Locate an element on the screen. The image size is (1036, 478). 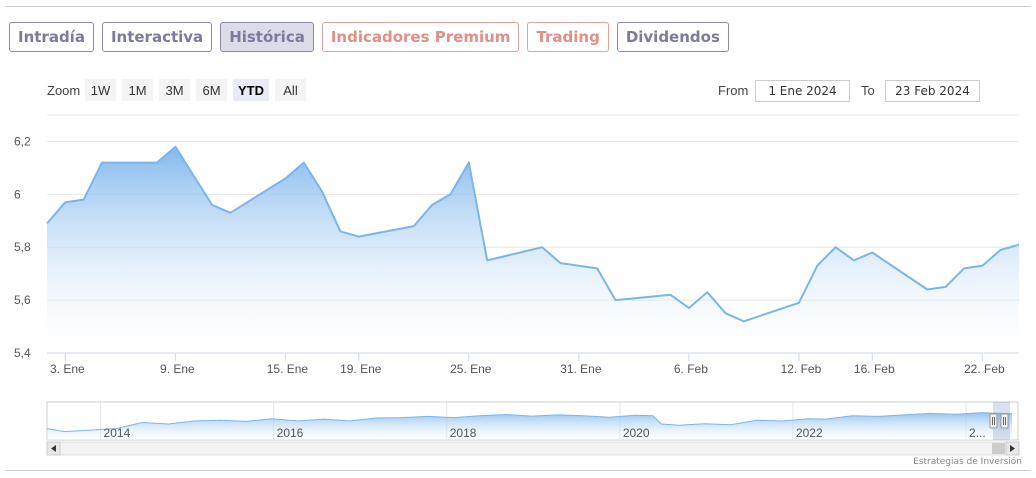
x-tick-label: 6. Feb is located at coordinates (691, 369).